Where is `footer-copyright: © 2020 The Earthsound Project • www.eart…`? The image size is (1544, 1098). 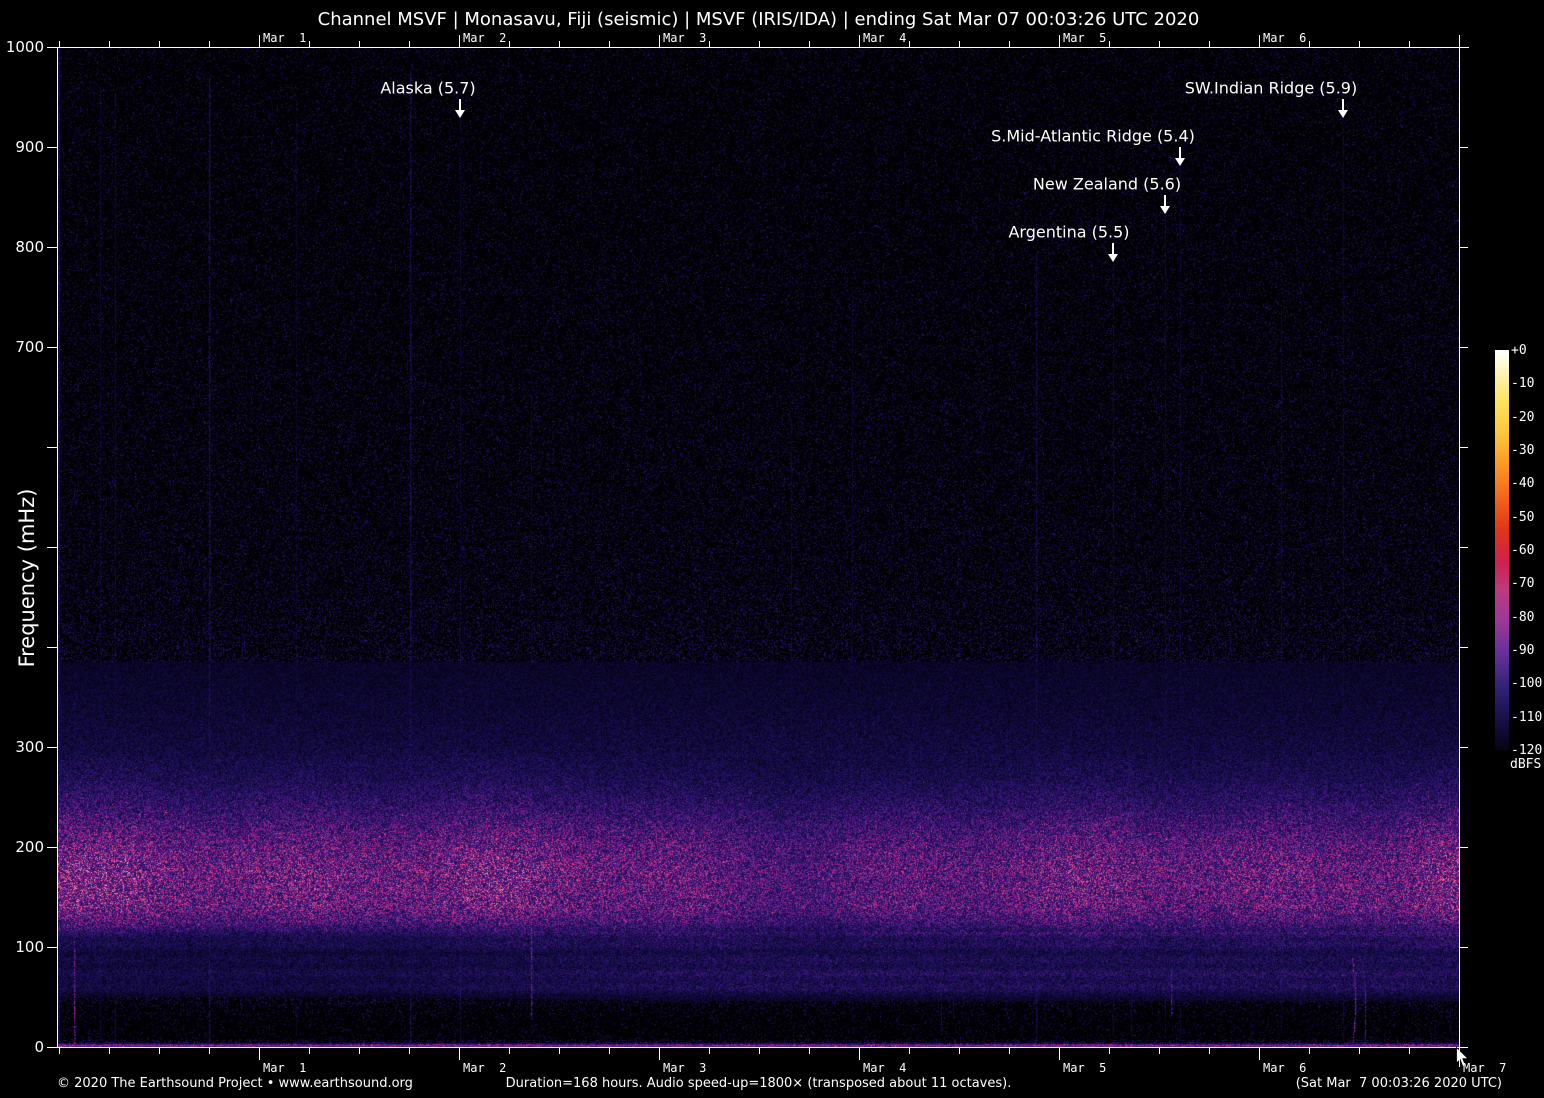
footer-copyright: © 2020 The Earthsound Project • www.eart… is located at coordinates (235, 1083).